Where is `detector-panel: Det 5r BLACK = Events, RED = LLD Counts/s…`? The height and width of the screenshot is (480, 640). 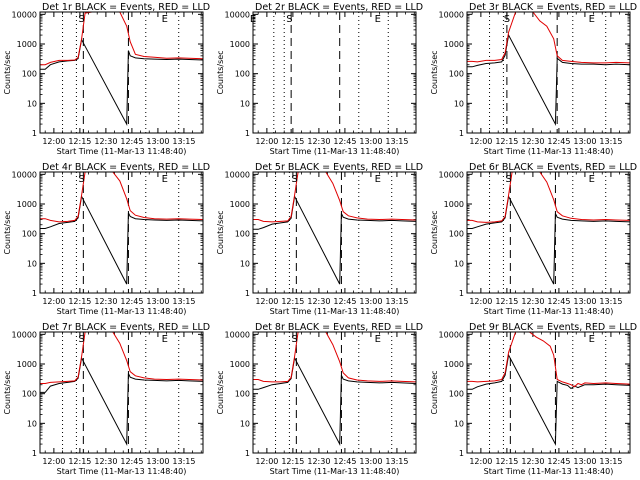
detector-panel: Det 5r BLACK = Events, RED = LLD Counts/s… is located at coordinates (319, 239).